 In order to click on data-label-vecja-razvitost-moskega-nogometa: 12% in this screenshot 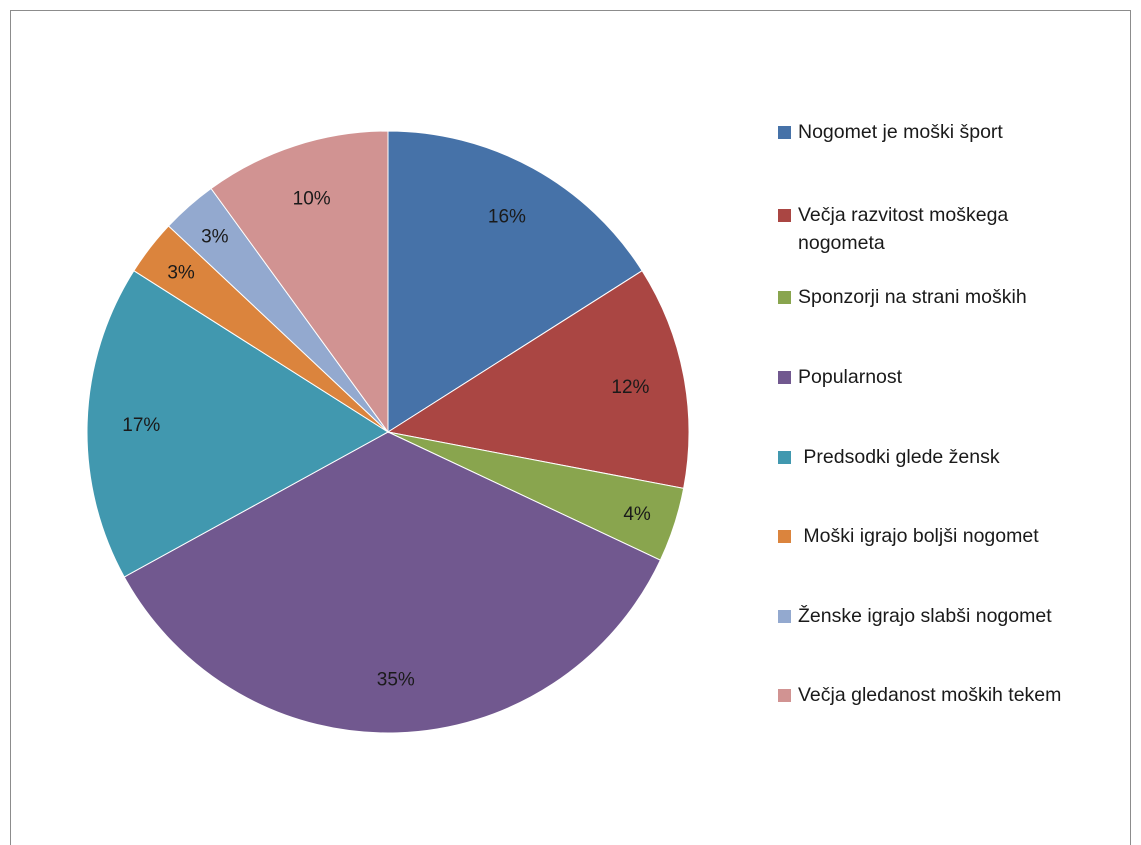, I will do `click(630, 387)`.